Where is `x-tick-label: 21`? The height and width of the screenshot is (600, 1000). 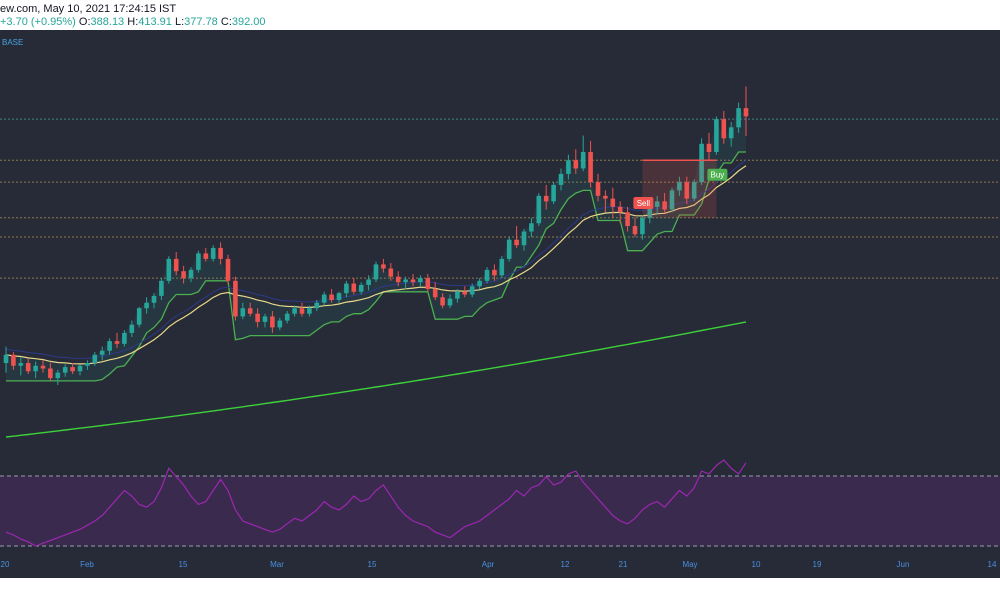
x-tick-label: 21 is located at coordinates (623, 564).